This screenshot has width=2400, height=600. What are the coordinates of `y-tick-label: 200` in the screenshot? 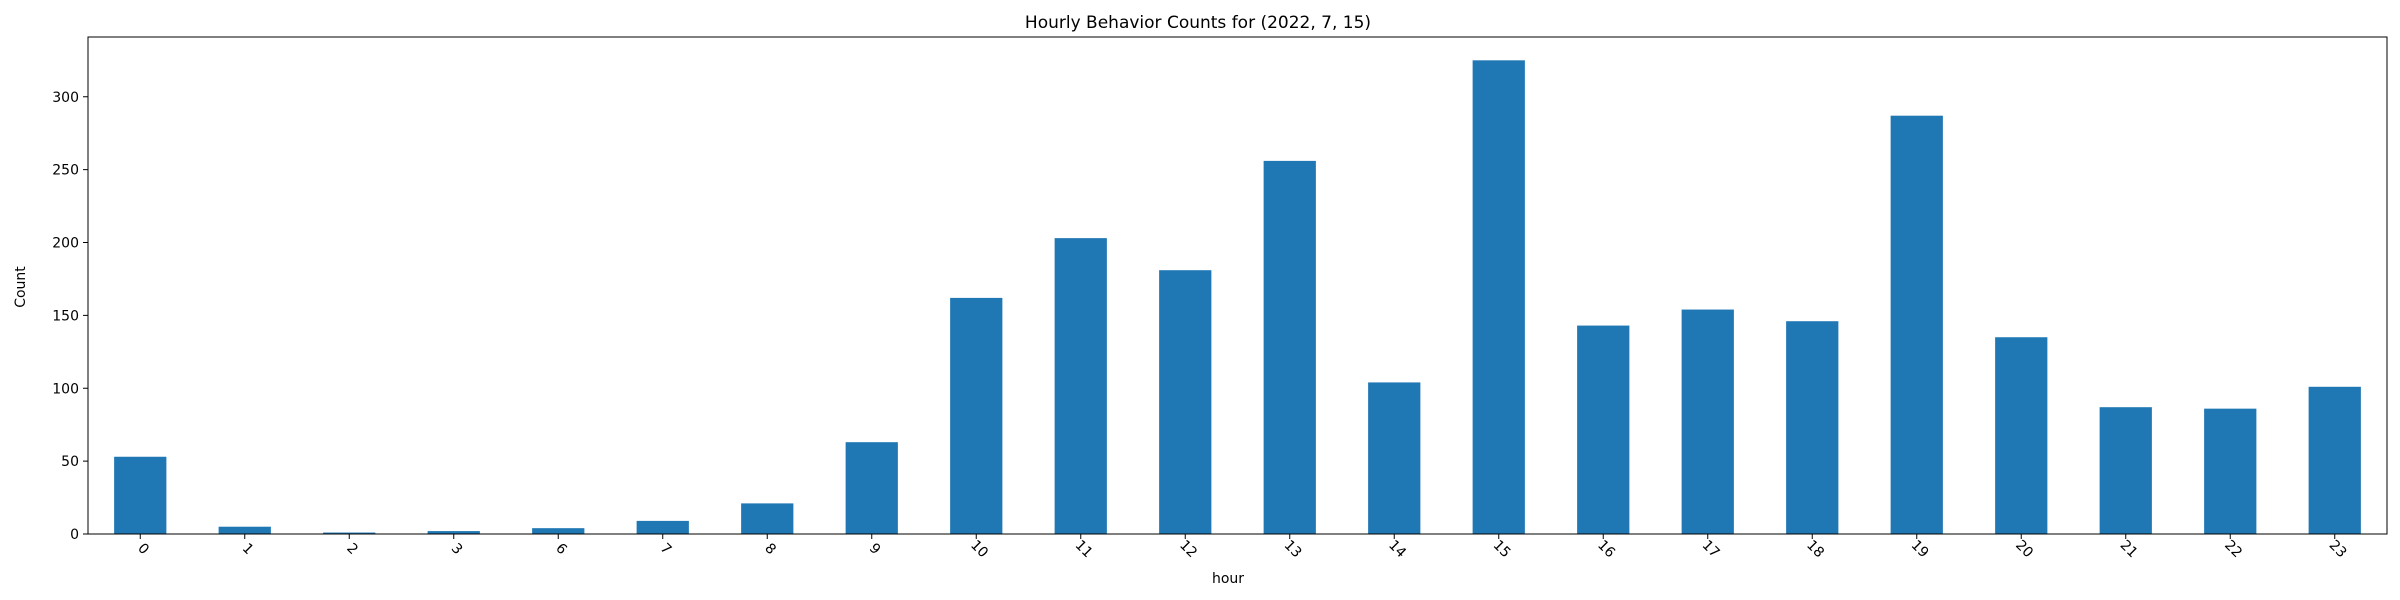 It's located at (65, 244).